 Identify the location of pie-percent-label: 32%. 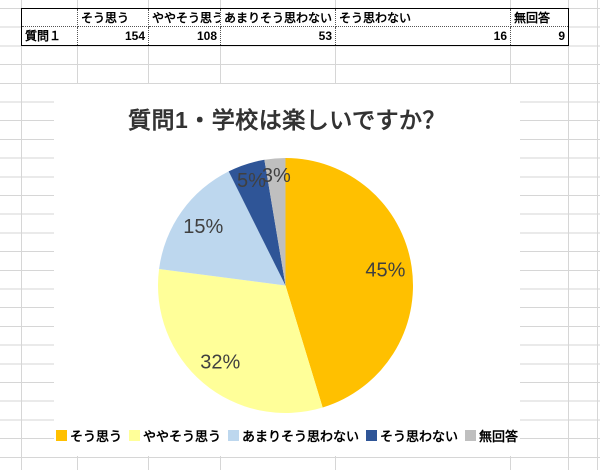
(220, 363).